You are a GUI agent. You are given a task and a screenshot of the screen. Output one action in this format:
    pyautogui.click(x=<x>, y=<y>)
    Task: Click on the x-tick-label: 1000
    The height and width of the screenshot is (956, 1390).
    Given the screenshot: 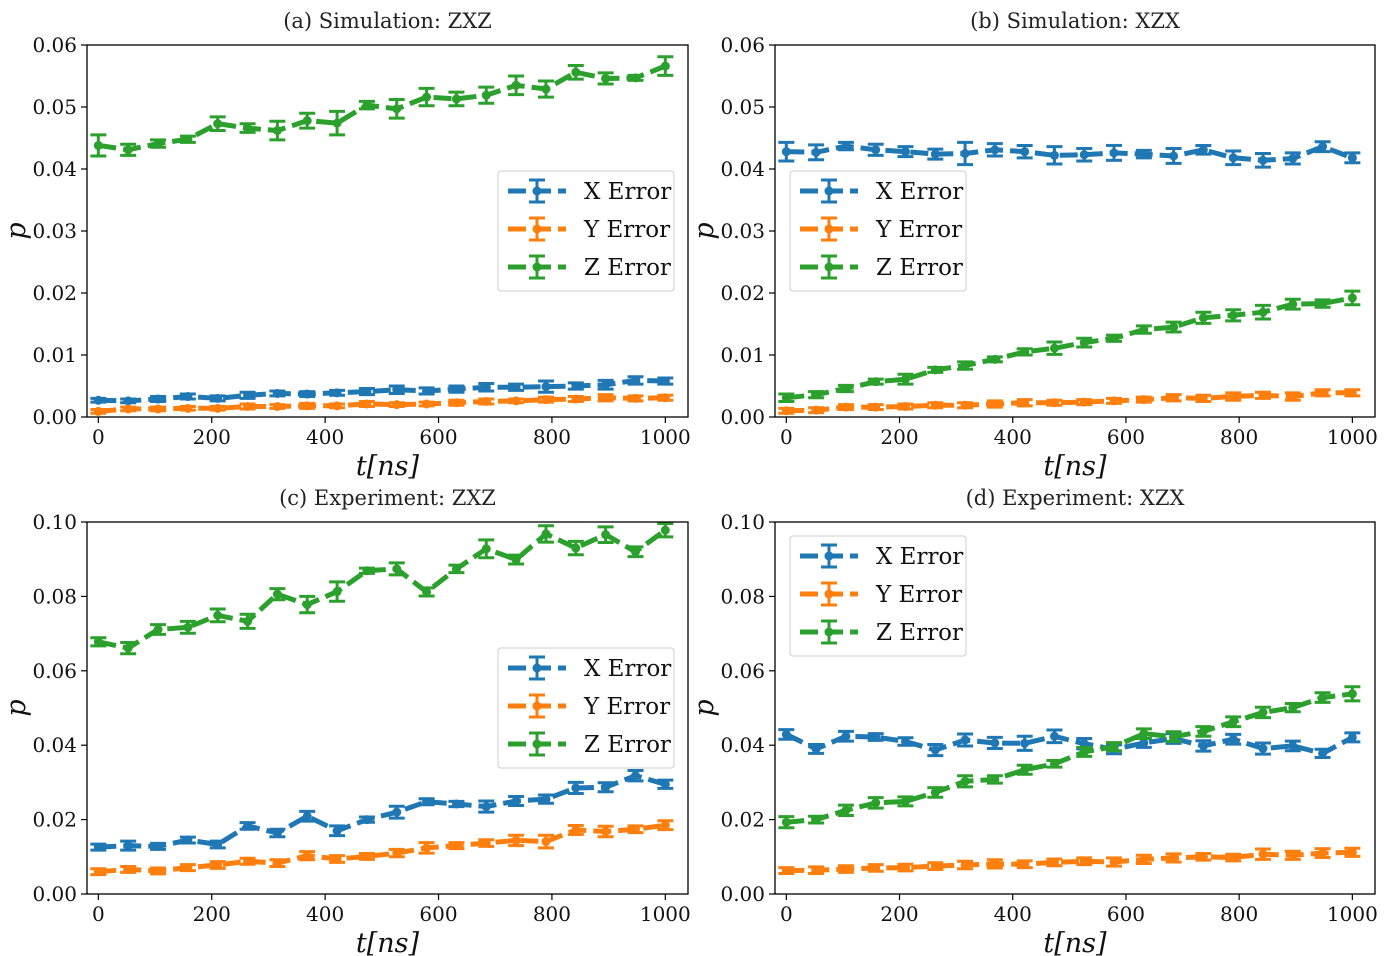 What is the action you would take?
    pyautogui.click(x=665, y=914)
    